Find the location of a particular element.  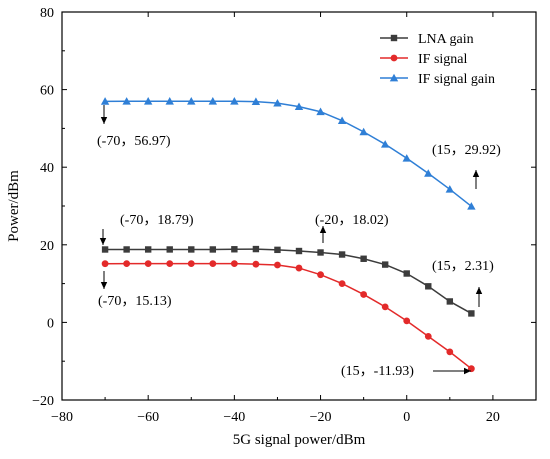

y-axis-title: Power/dBm is located at coordinates (14, 206).